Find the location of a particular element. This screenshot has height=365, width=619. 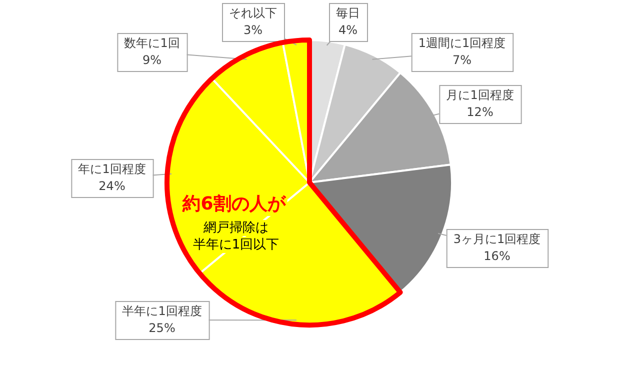

data-label: 3% is located at coordinates (253, 30).